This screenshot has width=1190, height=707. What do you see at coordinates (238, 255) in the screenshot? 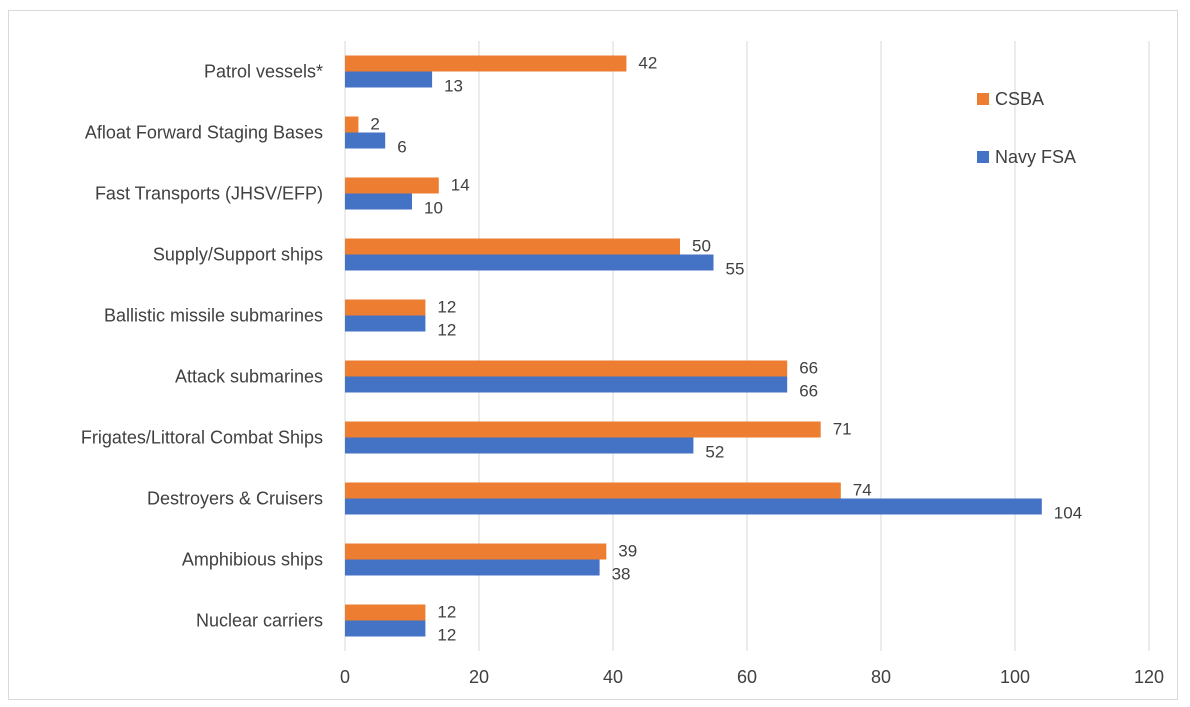
I see `category-label: Supply/Support ships` at bounding box center [238, 255].